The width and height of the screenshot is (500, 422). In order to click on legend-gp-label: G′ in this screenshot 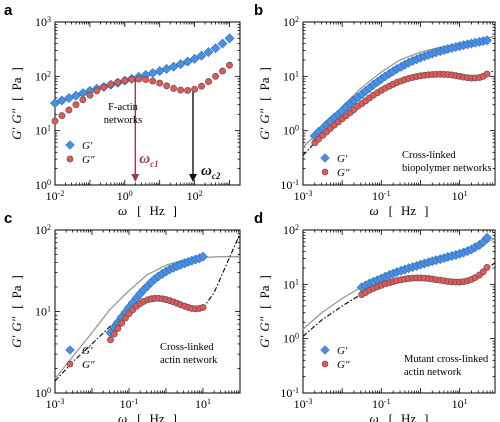, I will do `click(342, 351)`.